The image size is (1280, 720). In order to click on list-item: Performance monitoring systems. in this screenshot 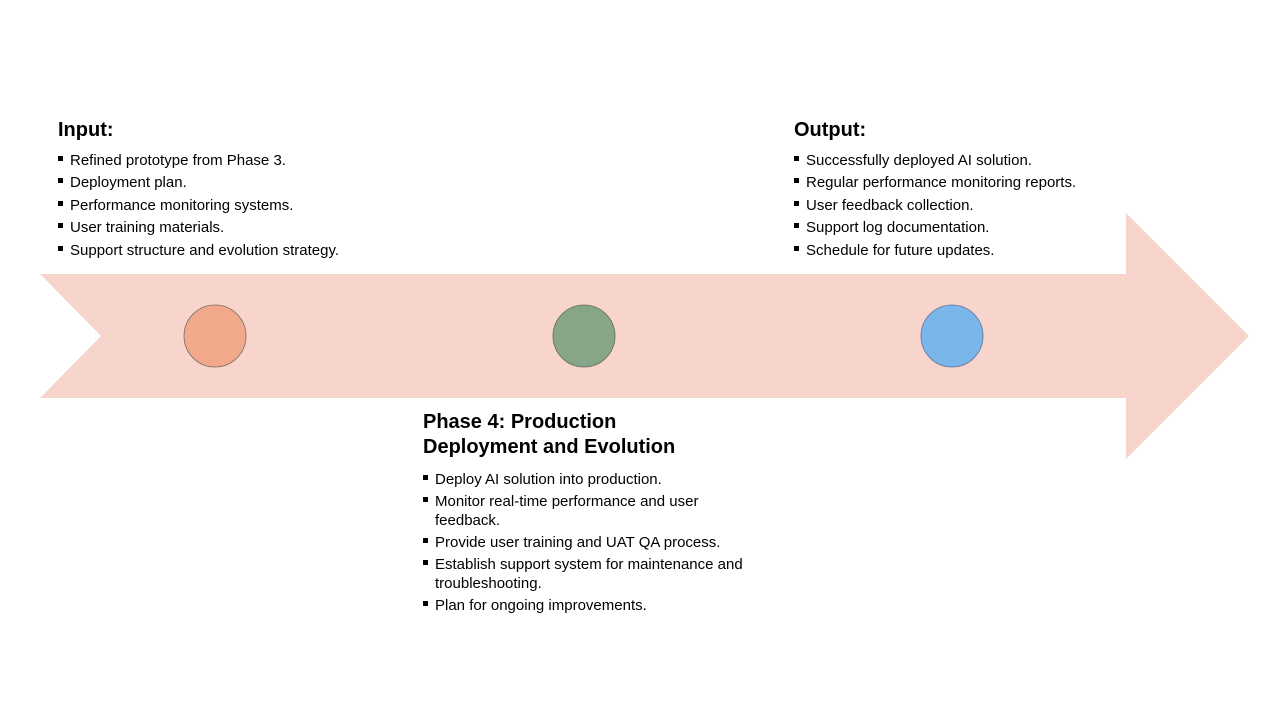, I will do `click(238, 205)`.